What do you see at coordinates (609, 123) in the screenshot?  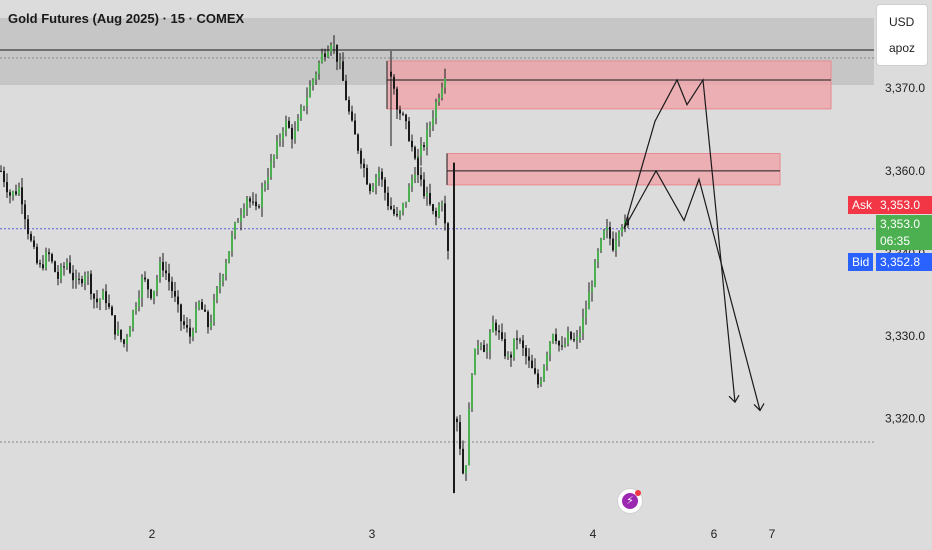 I see `resistance-zones` at bounding box center [609, 123].